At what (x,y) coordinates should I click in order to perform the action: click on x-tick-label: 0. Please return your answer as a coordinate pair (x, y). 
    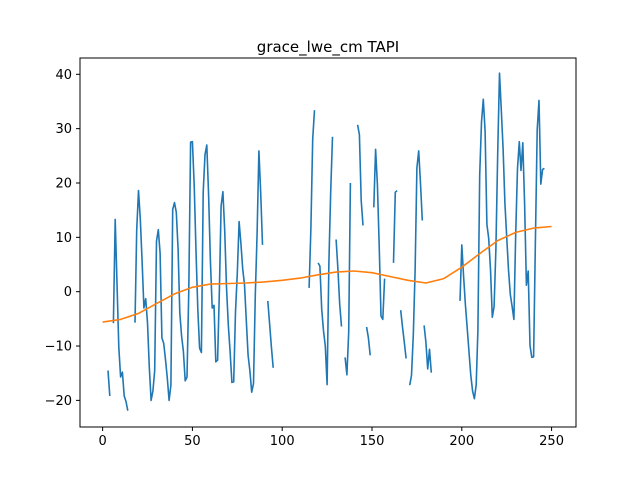
    Looking at the image, I should click on (102, 441).